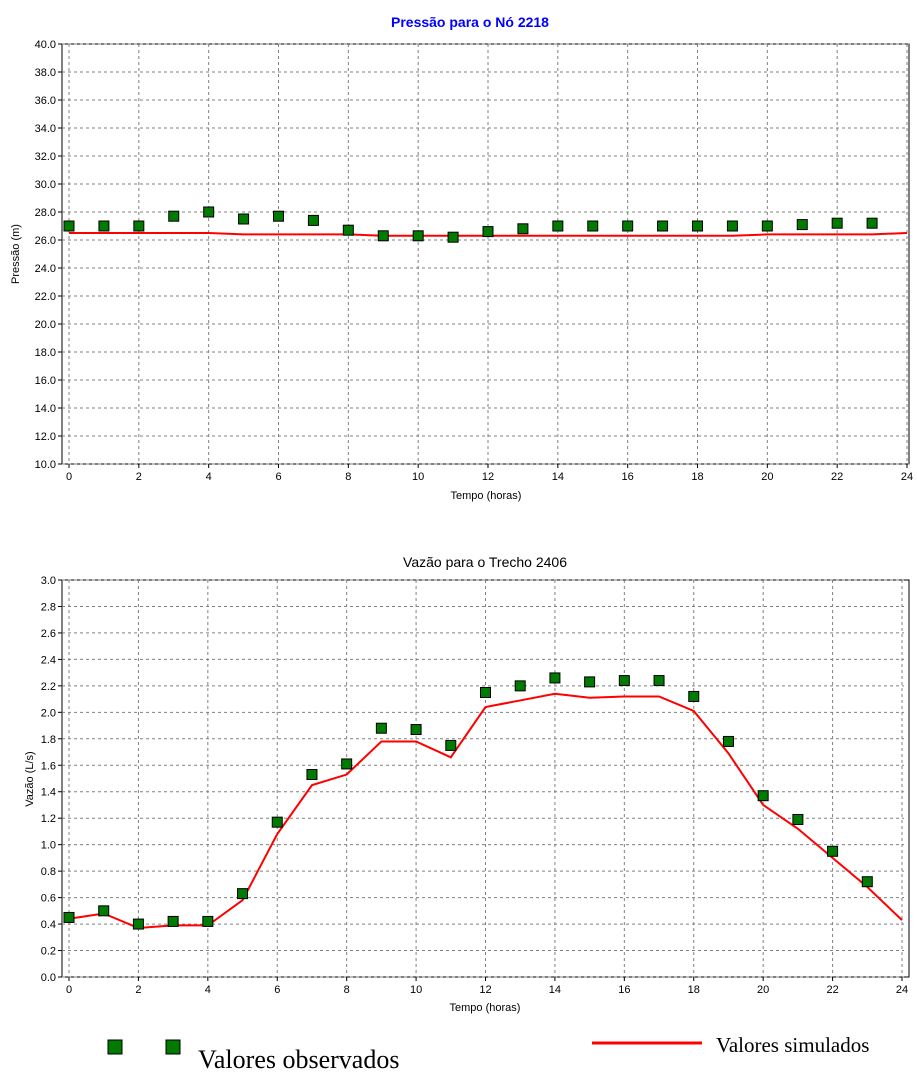 Image resolution: width=917 pixels, height=1075 pixels. What do you see at coordinates (16, 254) in the screenshot?
I see `y-axis-label: Pressão (m)` at bounding box center [16, 254].